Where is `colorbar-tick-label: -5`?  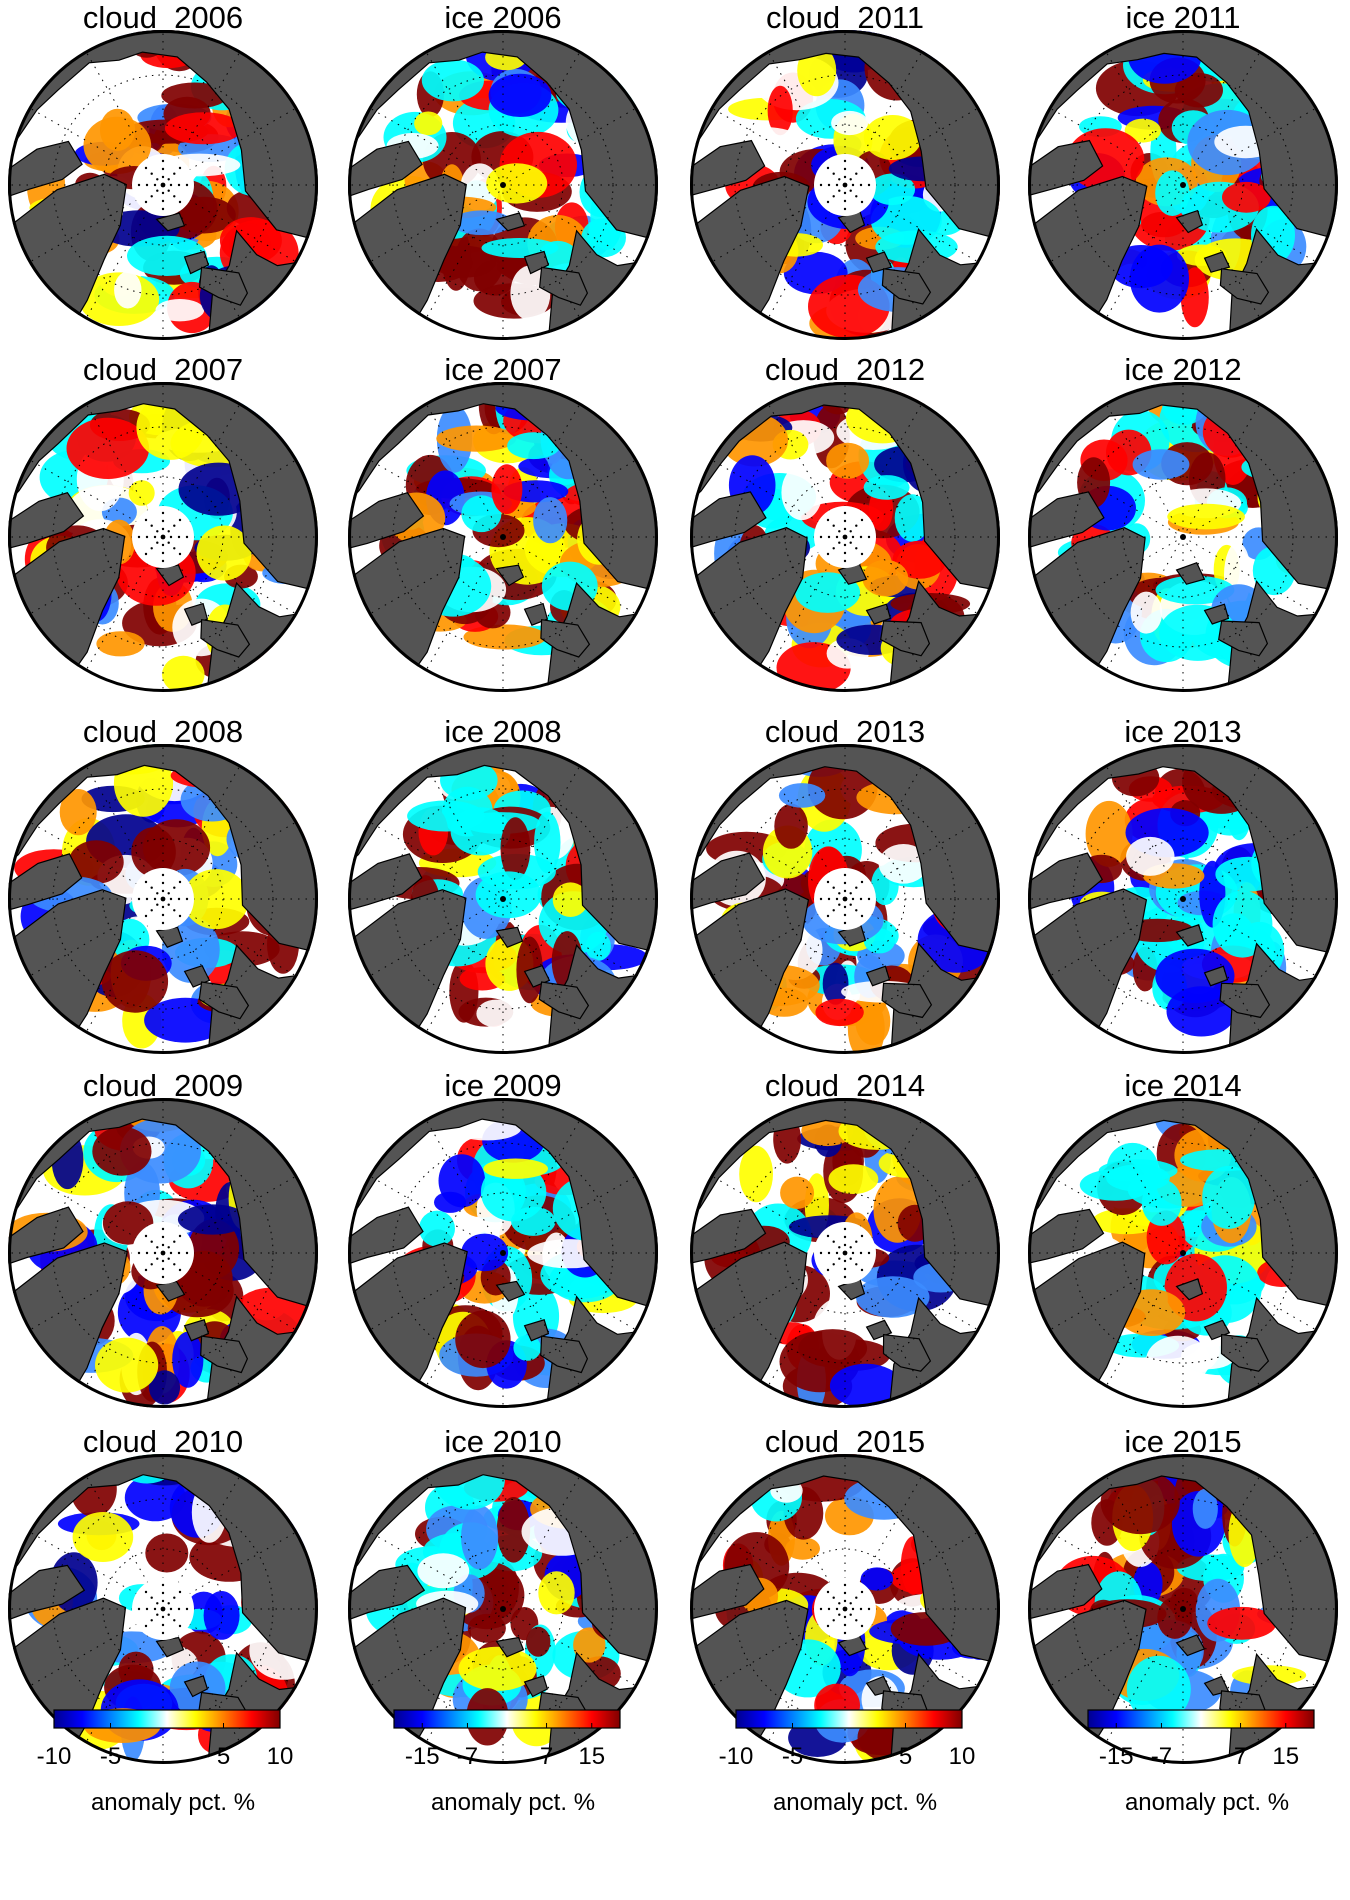 colorbar-tick-label: -5 is located at coordinates (110, 1756).